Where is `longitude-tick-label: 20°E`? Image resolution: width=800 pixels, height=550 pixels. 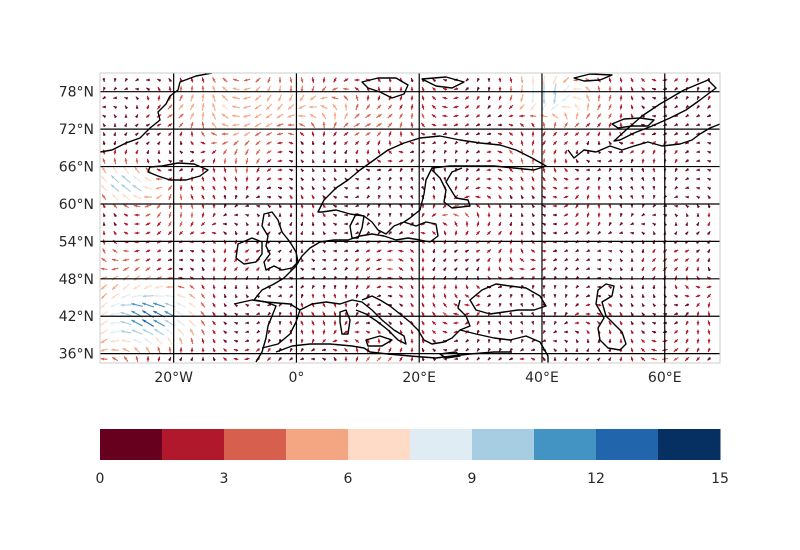 longitude-tick-label: 20°E is located at coordinates (419, 378).